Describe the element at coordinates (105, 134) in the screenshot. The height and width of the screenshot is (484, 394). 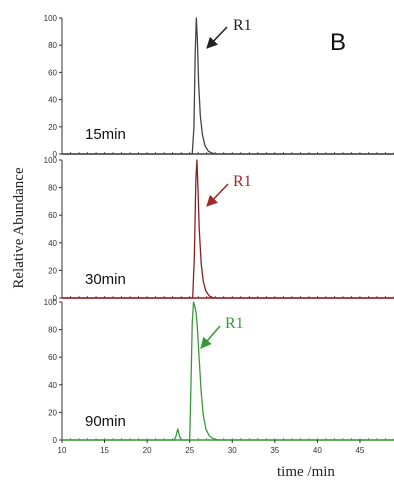
I see `series-label: 15min` at that location.